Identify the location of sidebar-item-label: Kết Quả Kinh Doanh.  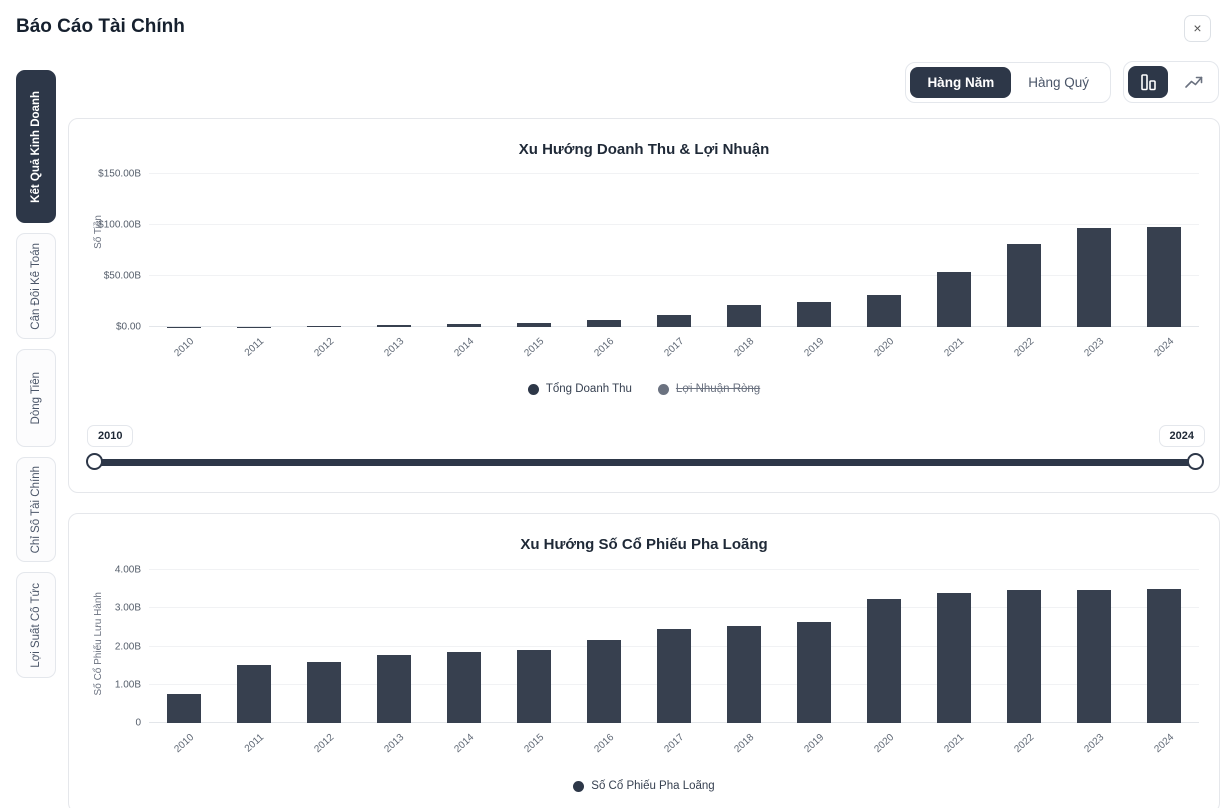
(36, 146).